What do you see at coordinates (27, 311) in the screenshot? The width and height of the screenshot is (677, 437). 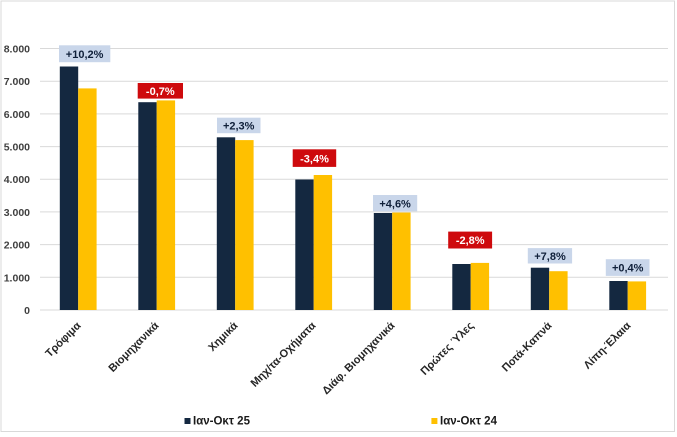 I see `svg-text: 0` at bounding box center [27, 311].